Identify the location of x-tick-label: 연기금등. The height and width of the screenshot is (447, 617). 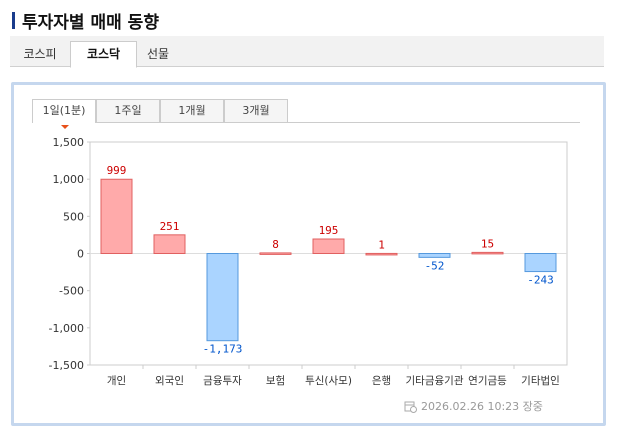
(487, 381).